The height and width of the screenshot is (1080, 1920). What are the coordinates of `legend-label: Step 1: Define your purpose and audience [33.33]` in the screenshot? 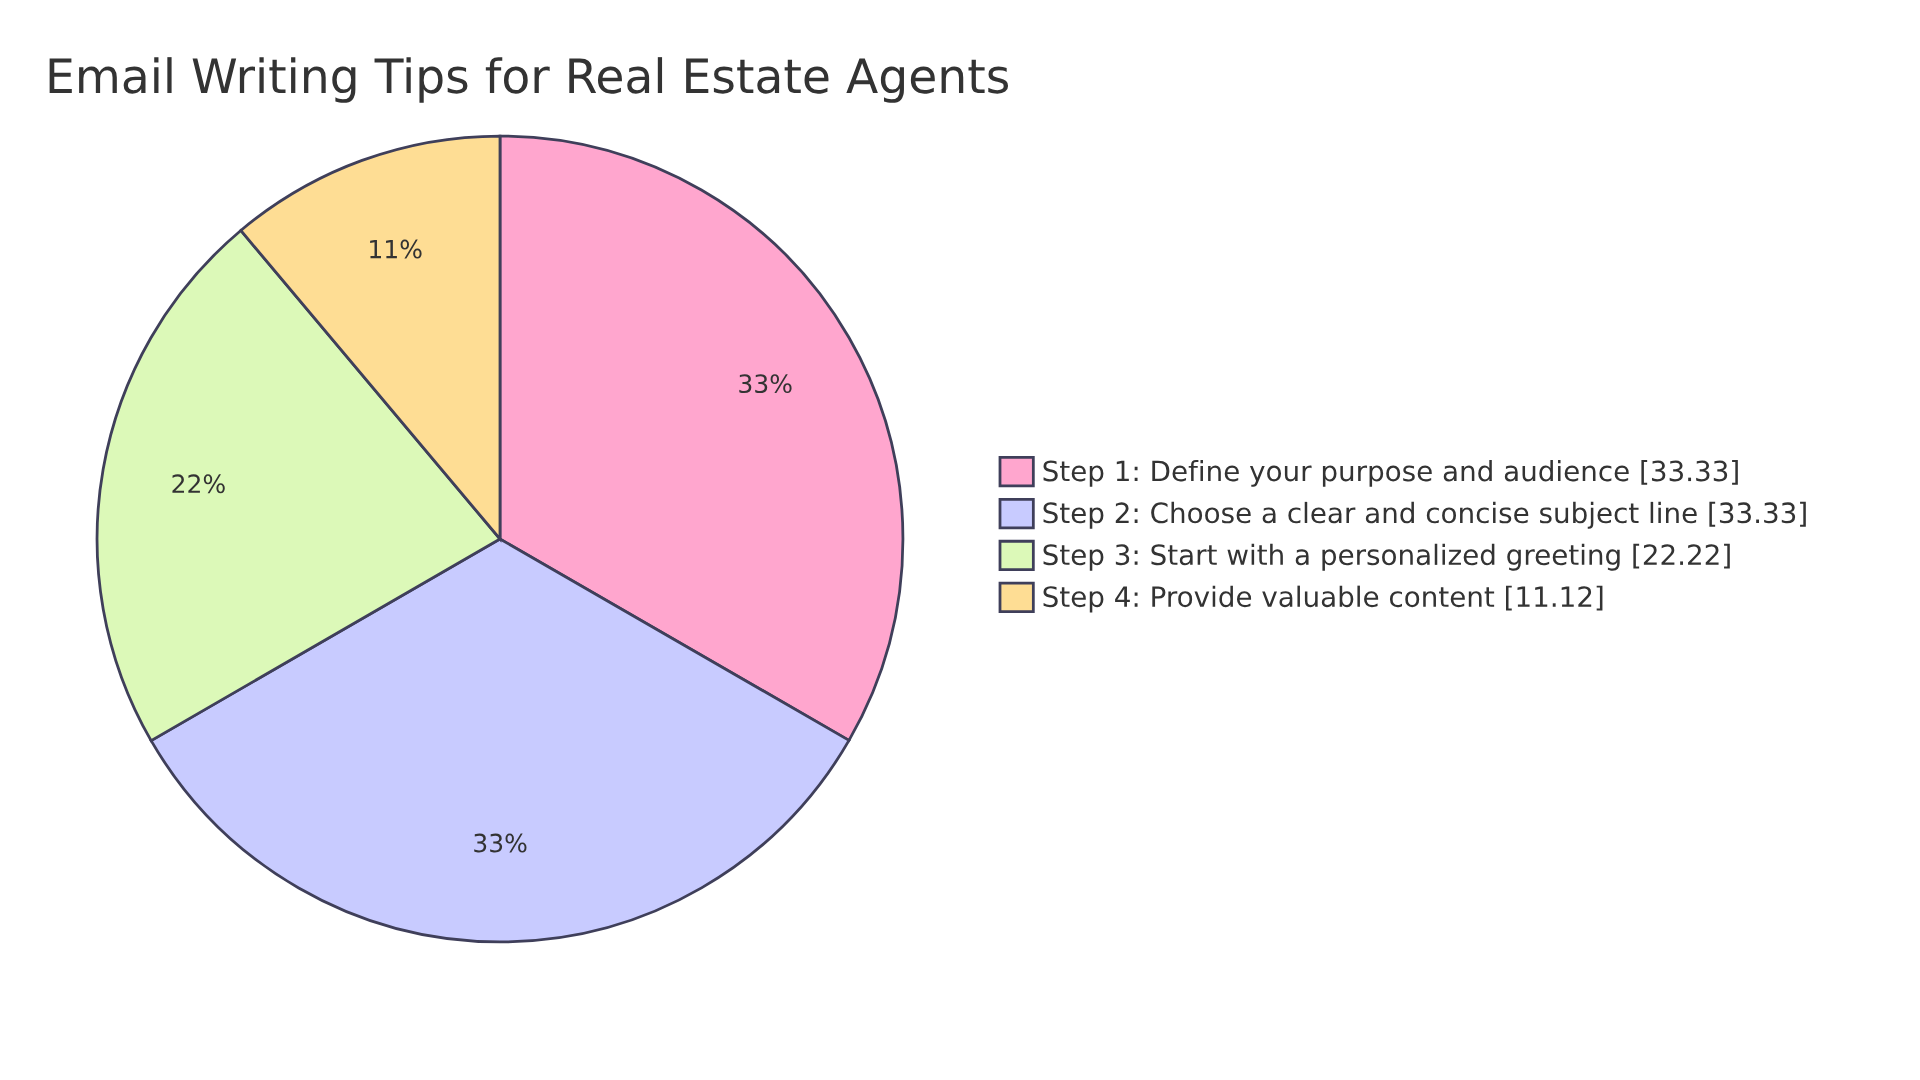 It's located at (1390, 473).